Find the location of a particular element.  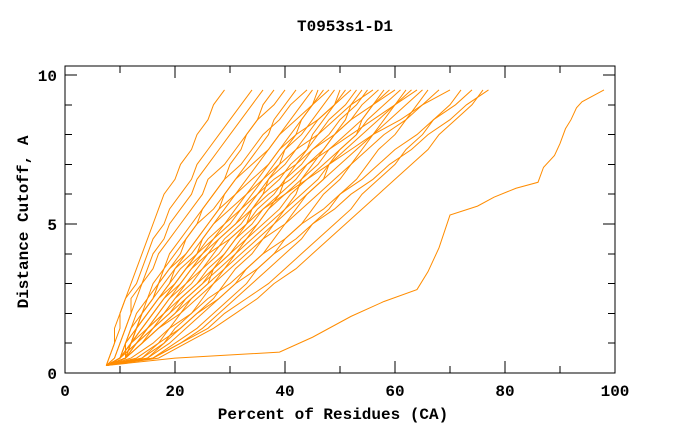

chart-title: T0953s1-D1 is located at coordinates (345, 27).